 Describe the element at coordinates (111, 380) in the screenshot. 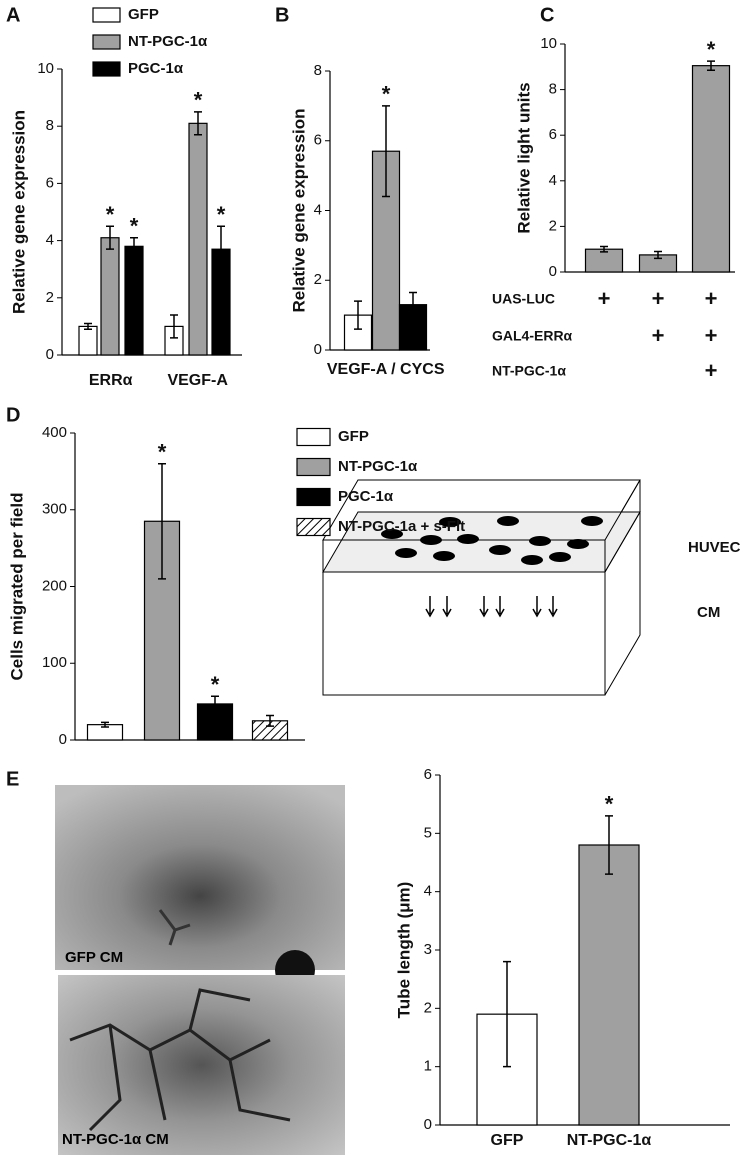

I see `x-tick-label: ERRα` at that location.